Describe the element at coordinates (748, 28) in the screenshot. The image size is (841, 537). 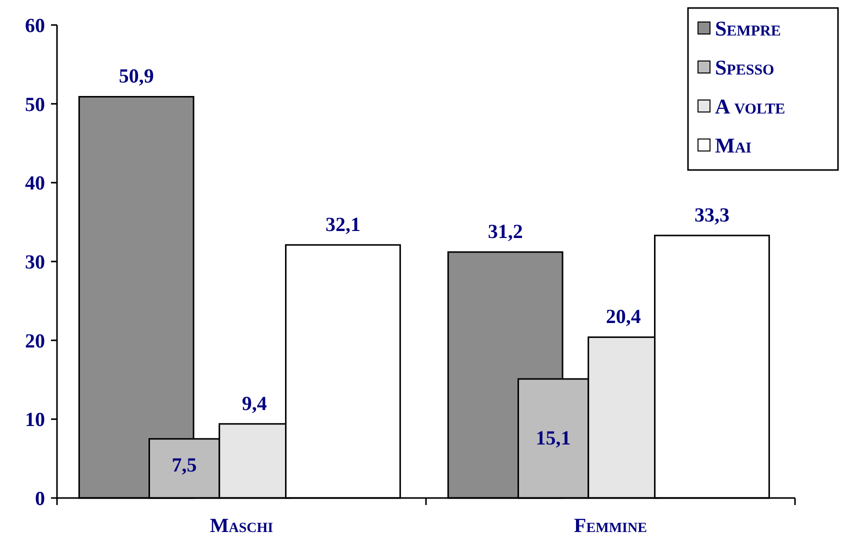
I see `legend-label: Sempre` at that location.